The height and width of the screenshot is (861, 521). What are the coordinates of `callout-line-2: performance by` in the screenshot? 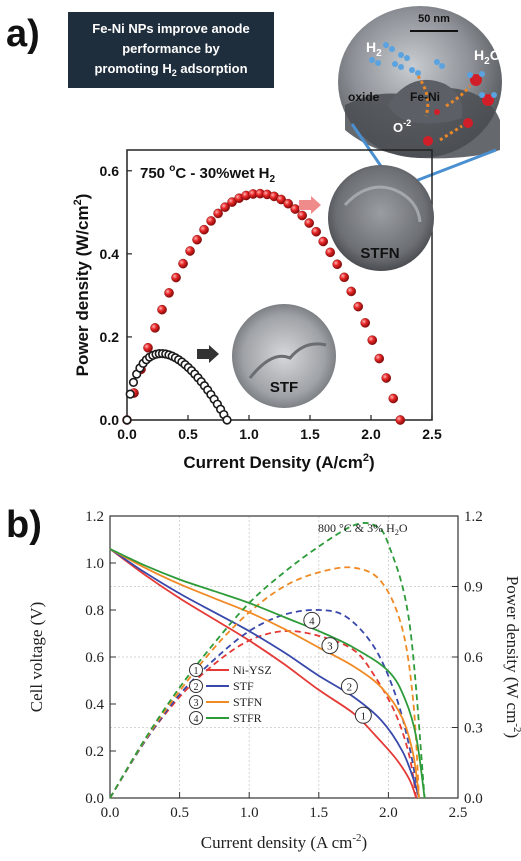 It's located at (171, 48).